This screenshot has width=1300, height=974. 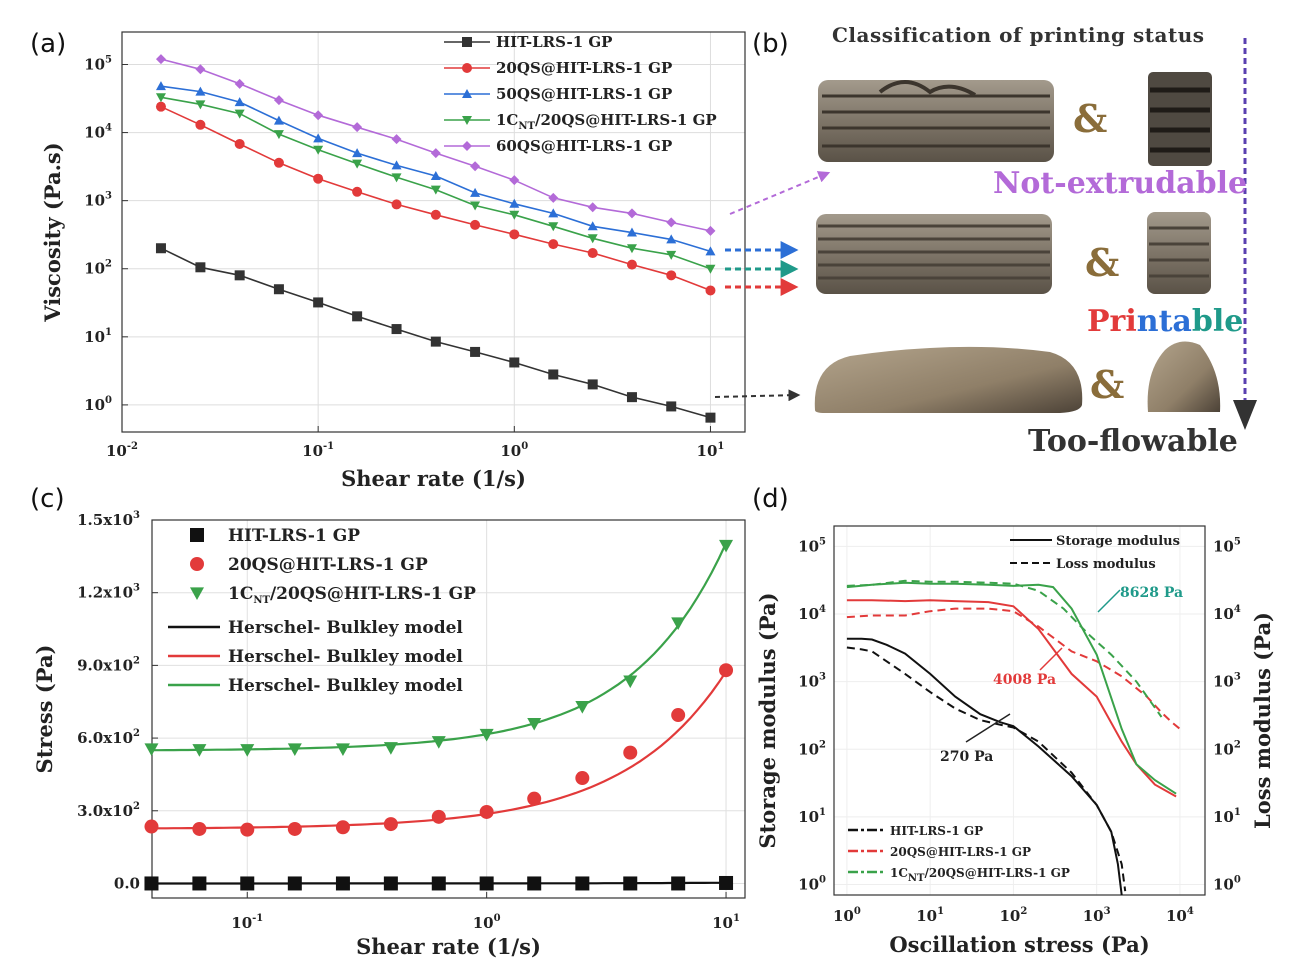 I want to click on a-ytick-4-exp: 4, so click(x=108, y=128).